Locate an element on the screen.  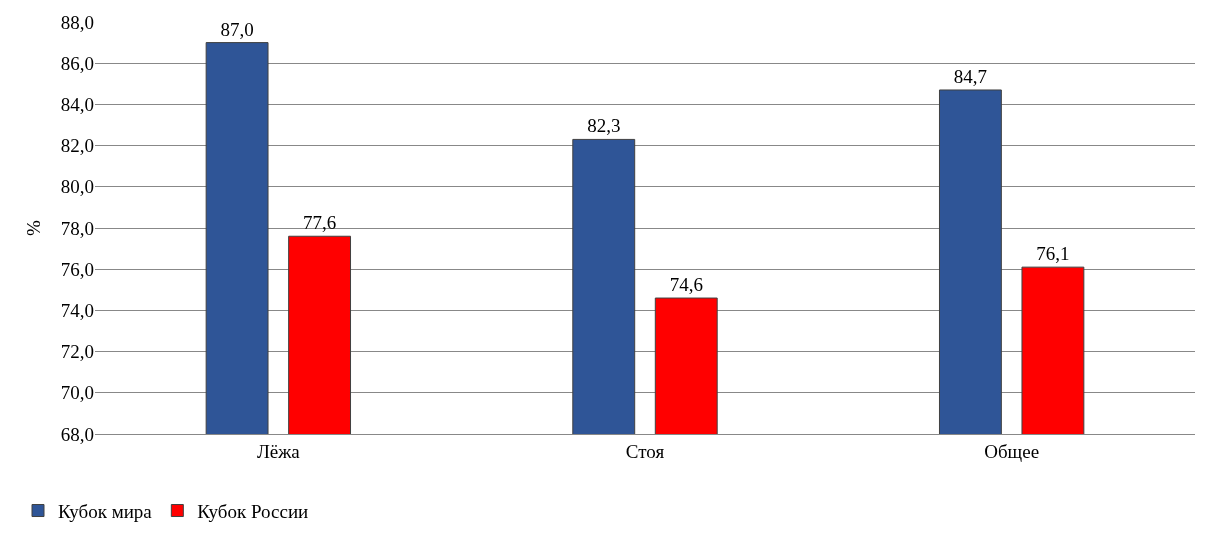
y-axis-title: % is located at coordinates (33, 227).